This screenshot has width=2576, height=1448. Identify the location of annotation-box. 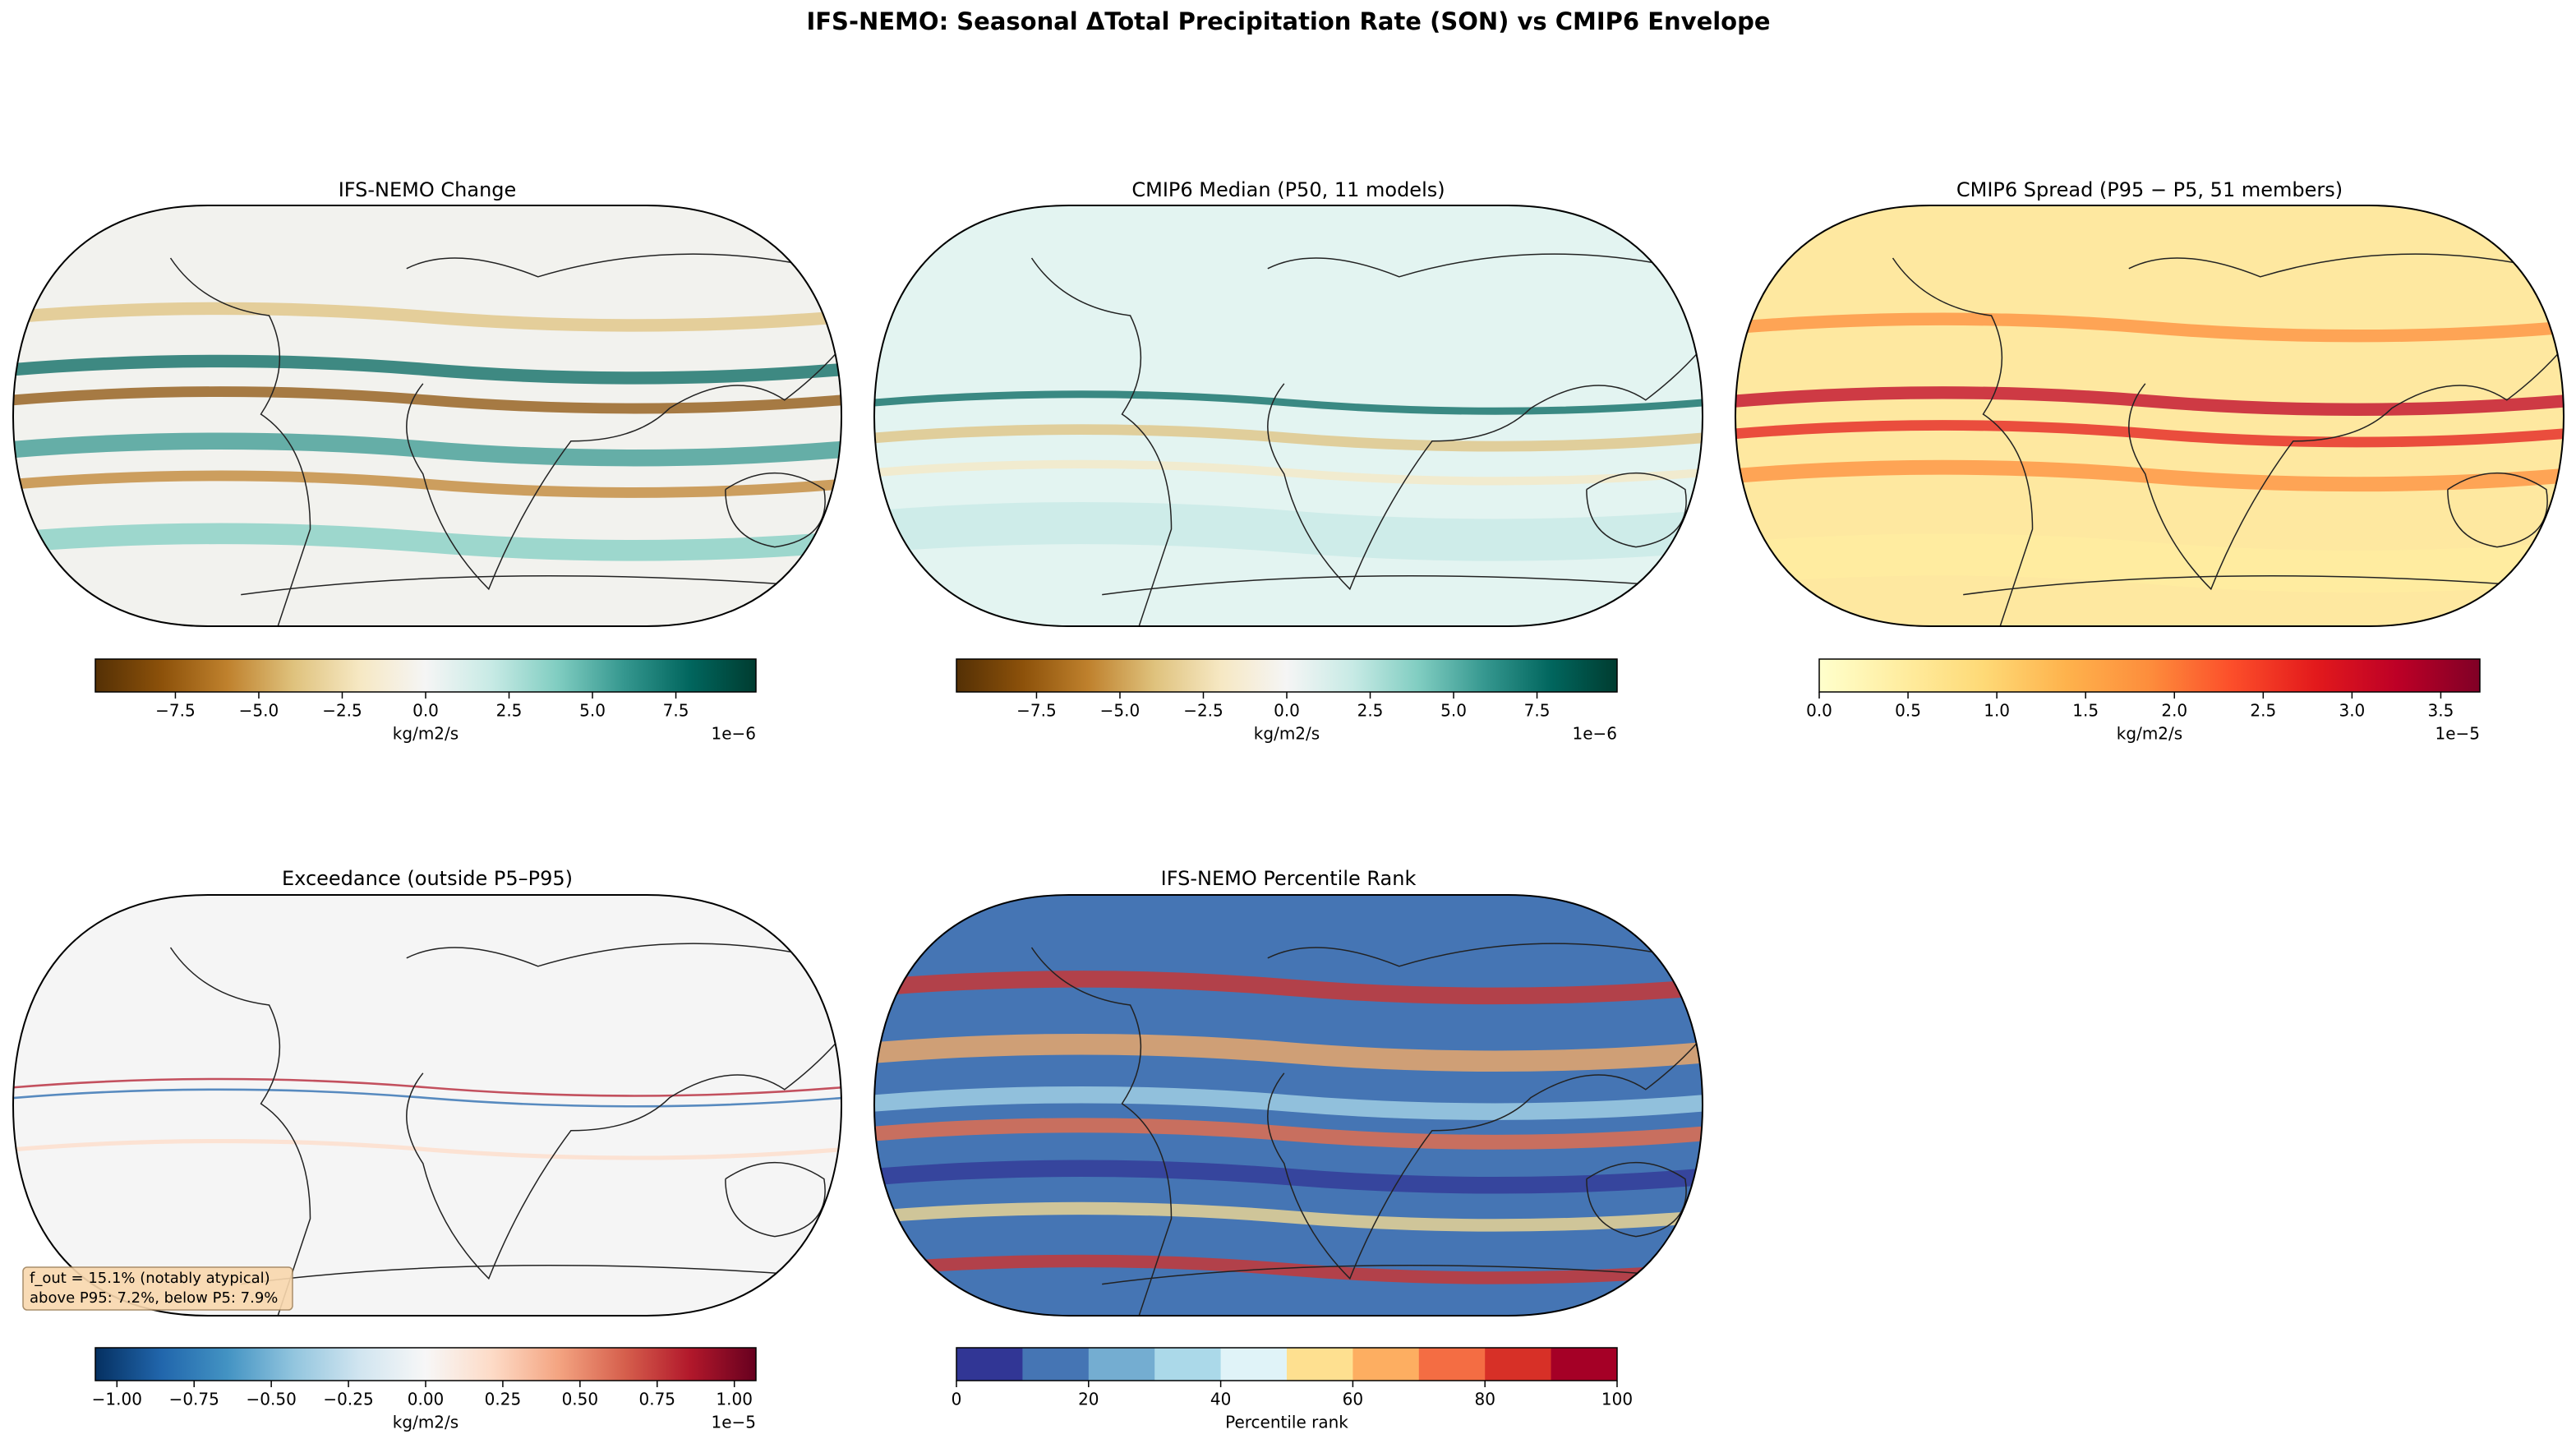
(157, 1288).